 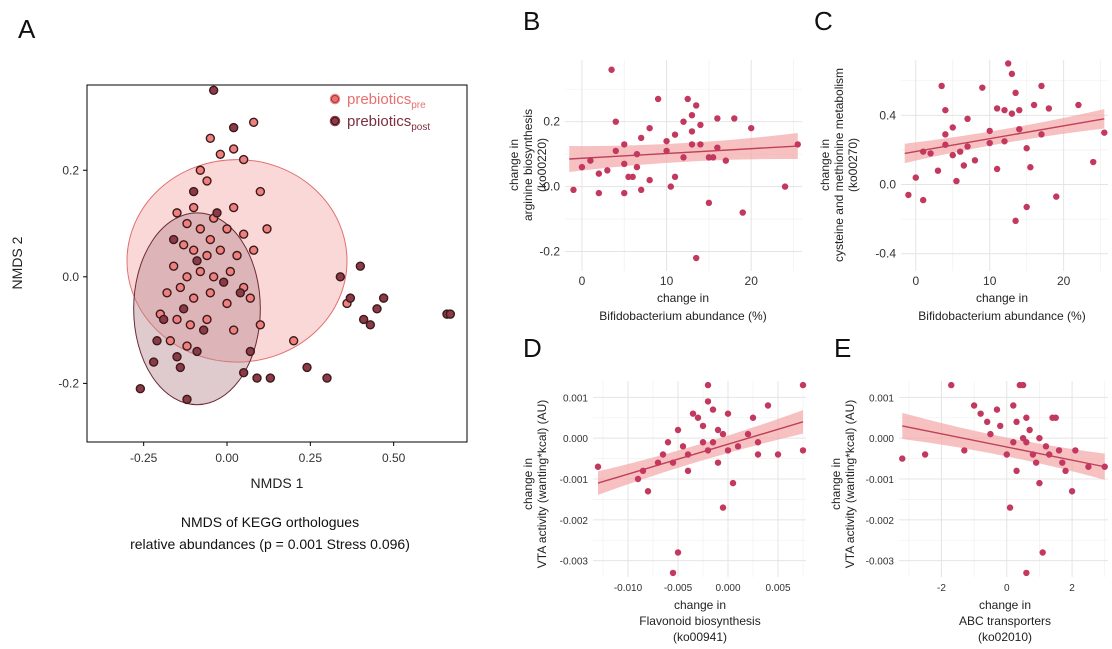 What do you see at coordinates (850, 484) in the screenshot?
I see `abc-y-label-line2: VTA activity (wanting*kcal) (AU)` at bounding box center [850, 484].